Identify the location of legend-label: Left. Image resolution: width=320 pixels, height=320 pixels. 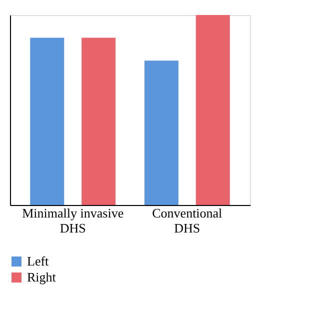
(38, 261).